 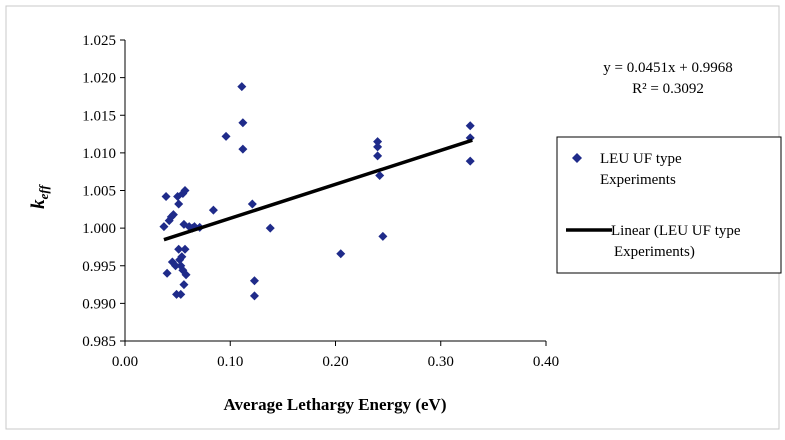 What do you see at coordinates (441, 362) in the screenshot?
I see `x-tick-label: 0.30` at bounding box center [441, 362].